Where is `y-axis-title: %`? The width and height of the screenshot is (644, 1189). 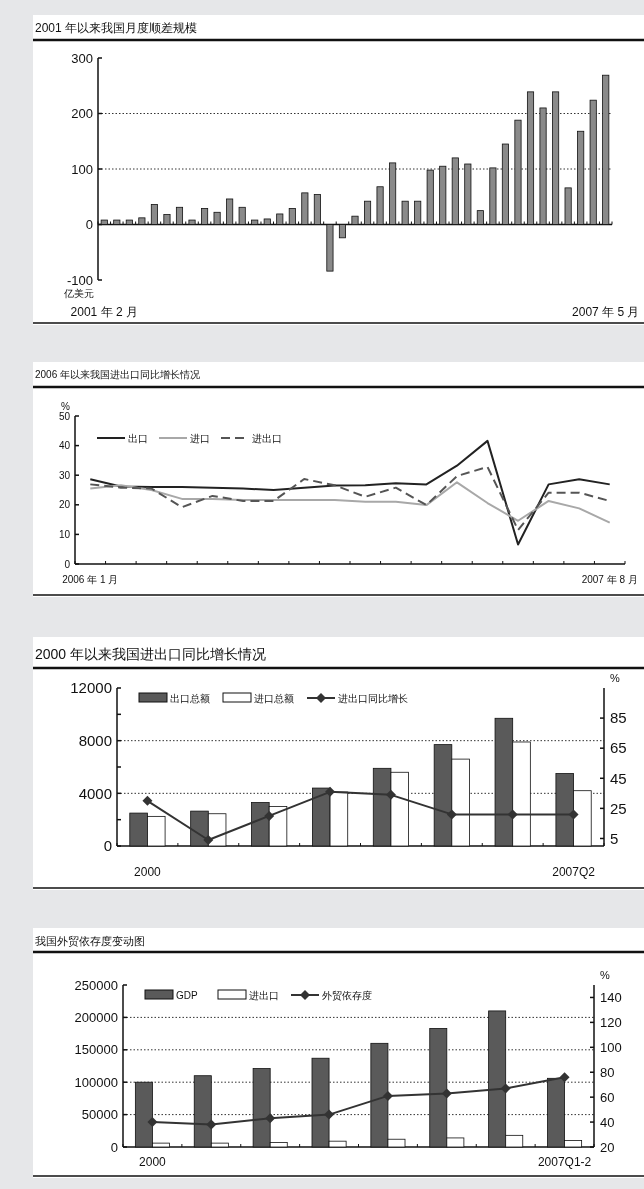
y-axis-title: % is located at coordinates (66, 406).